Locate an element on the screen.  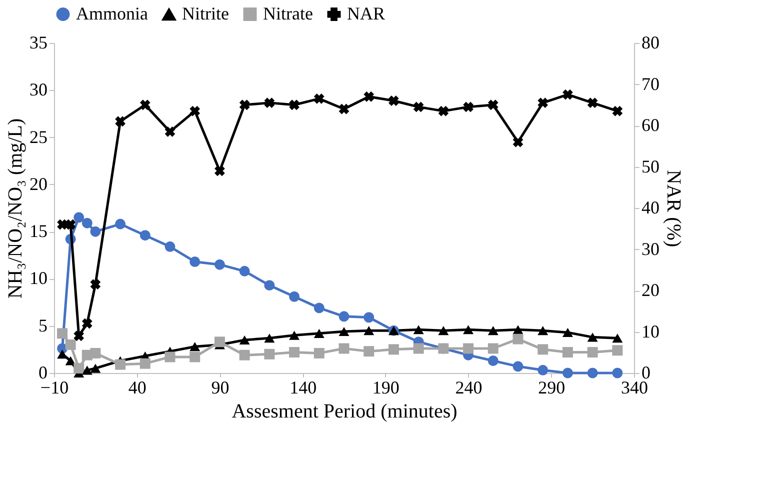
y2-tick-label: 50 is located at coordinates (651, 166).